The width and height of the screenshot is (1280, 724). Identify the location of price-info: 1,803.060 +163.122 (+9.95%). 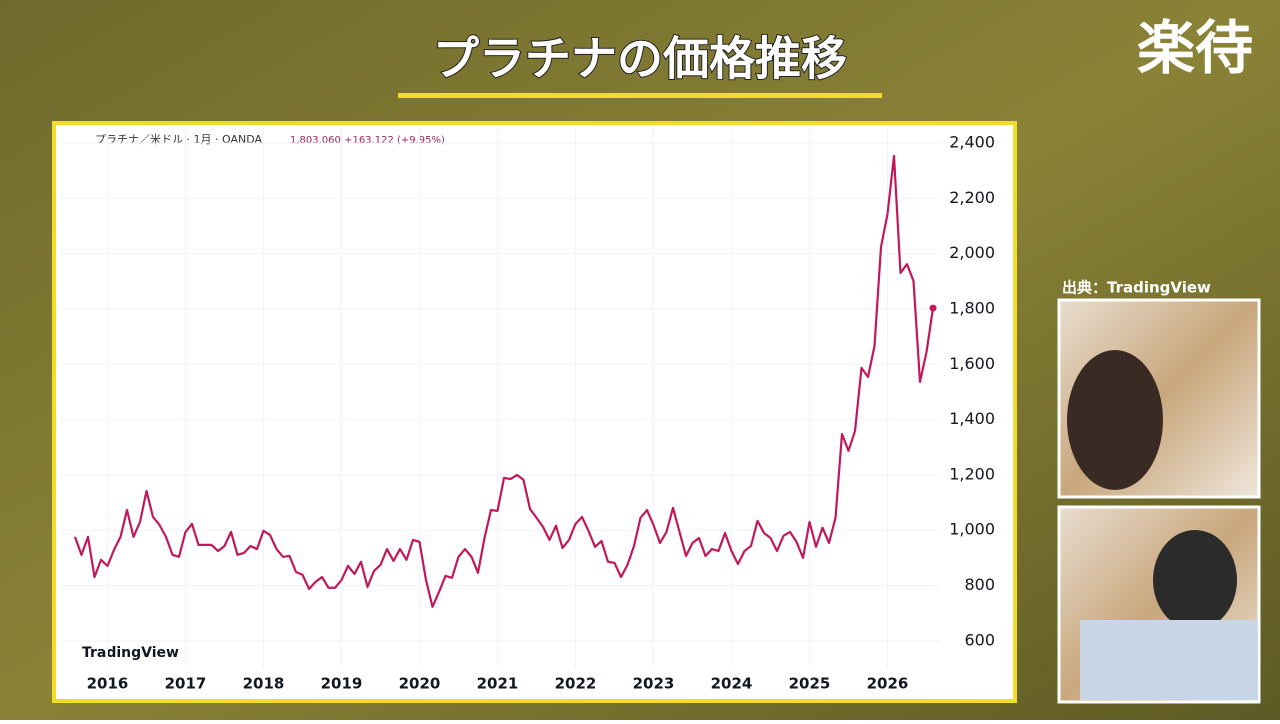
(367, 140).